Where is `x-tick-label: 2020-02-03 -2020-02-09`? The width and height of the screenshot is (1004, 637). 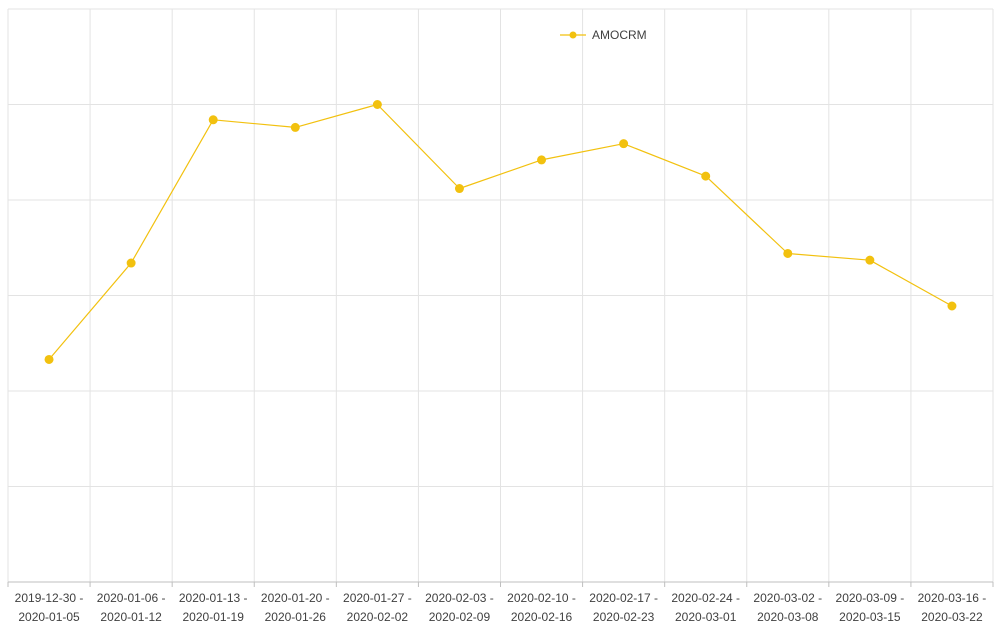 x-tick-label: 2020-02-03 -2020-02-09 is located at coordinates (459, 607).